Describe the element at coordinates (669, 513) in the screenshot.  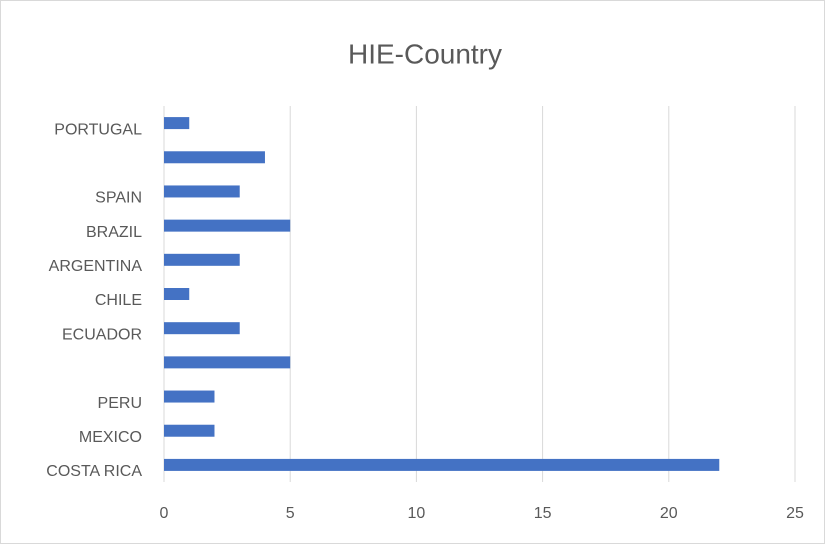
I see `x-tick-label: 20` at that location.